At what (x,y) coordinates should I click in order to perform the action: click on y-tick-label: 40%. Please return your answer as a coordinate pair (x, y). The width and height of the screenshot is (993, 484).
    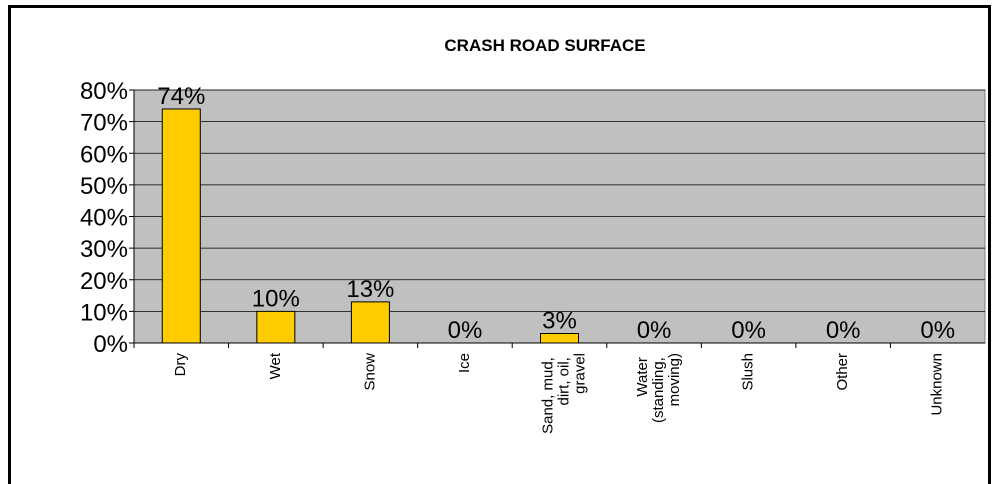
    Looking at the image, I should click on (104, 218).